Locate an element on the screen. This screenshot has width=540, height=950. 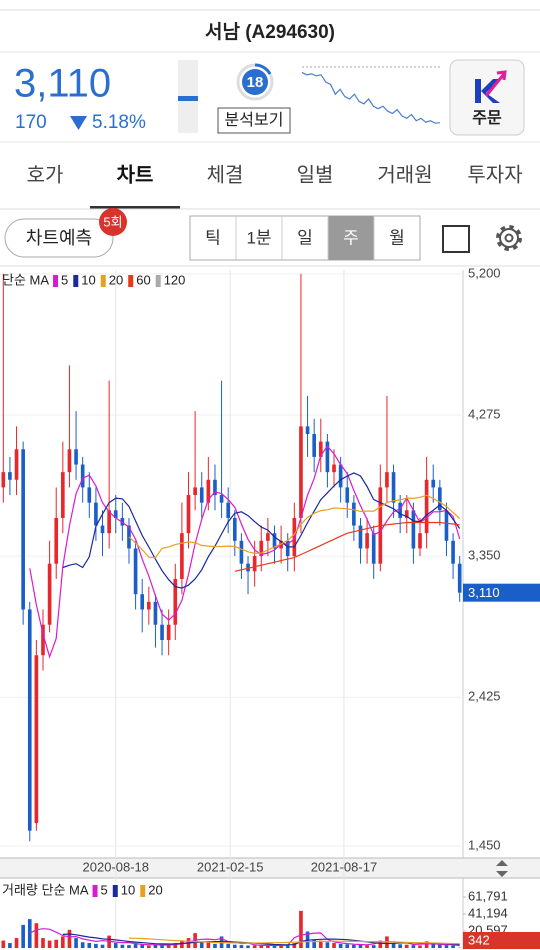
predict-badge-label: 5회 is located at coordinates (112, 221).